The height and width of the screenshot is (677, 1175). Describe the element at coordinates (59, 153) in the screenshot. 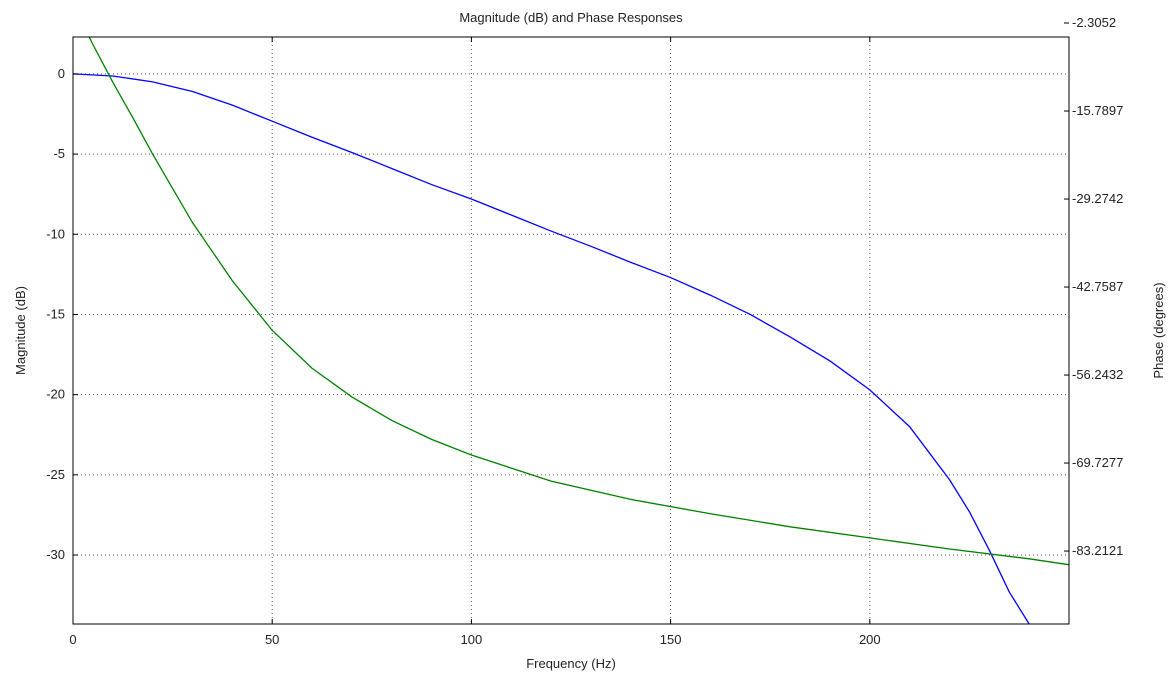

I see `y-left-tick-label: -5` at that location.